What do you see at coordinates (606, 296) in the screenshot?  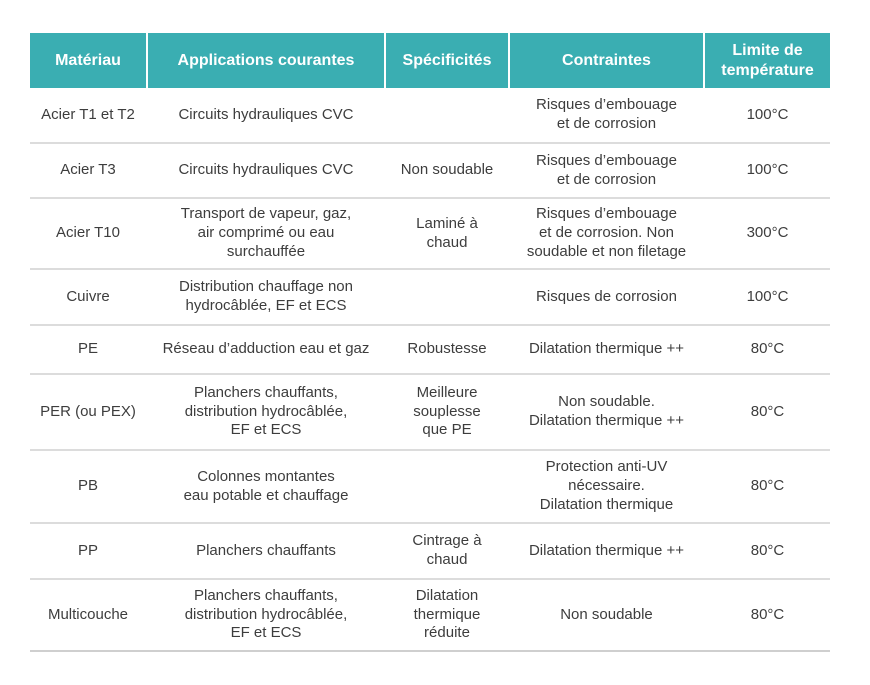 I see `cell-contraintes: Risques de corrosion` at bounding box center [606, 296].